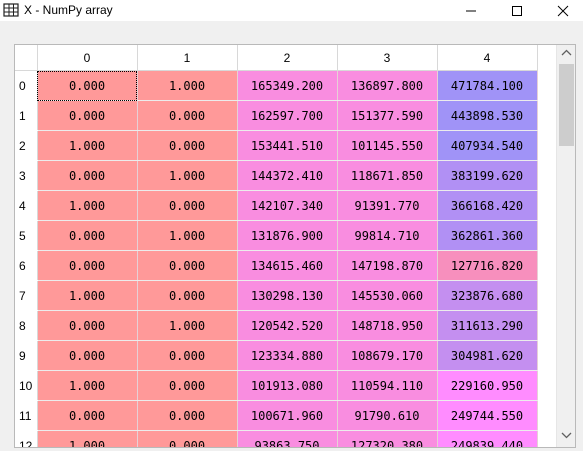 The image size is (583, 451). What do you see at coordinates (487, 415) in the screenshot?
I see `array-cell: 249744.550` at bounding box center [487, 415].